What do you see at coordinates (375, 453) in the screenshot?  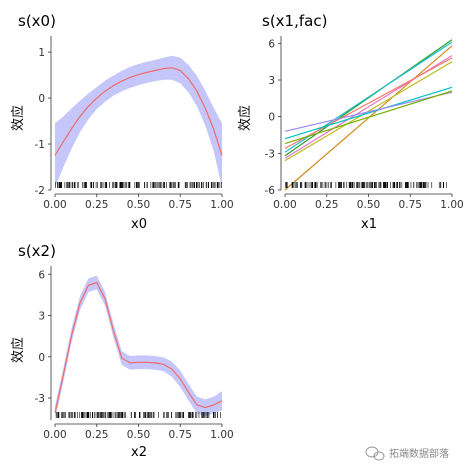 I see `wechat-icon` at bounding box center [375, 453].